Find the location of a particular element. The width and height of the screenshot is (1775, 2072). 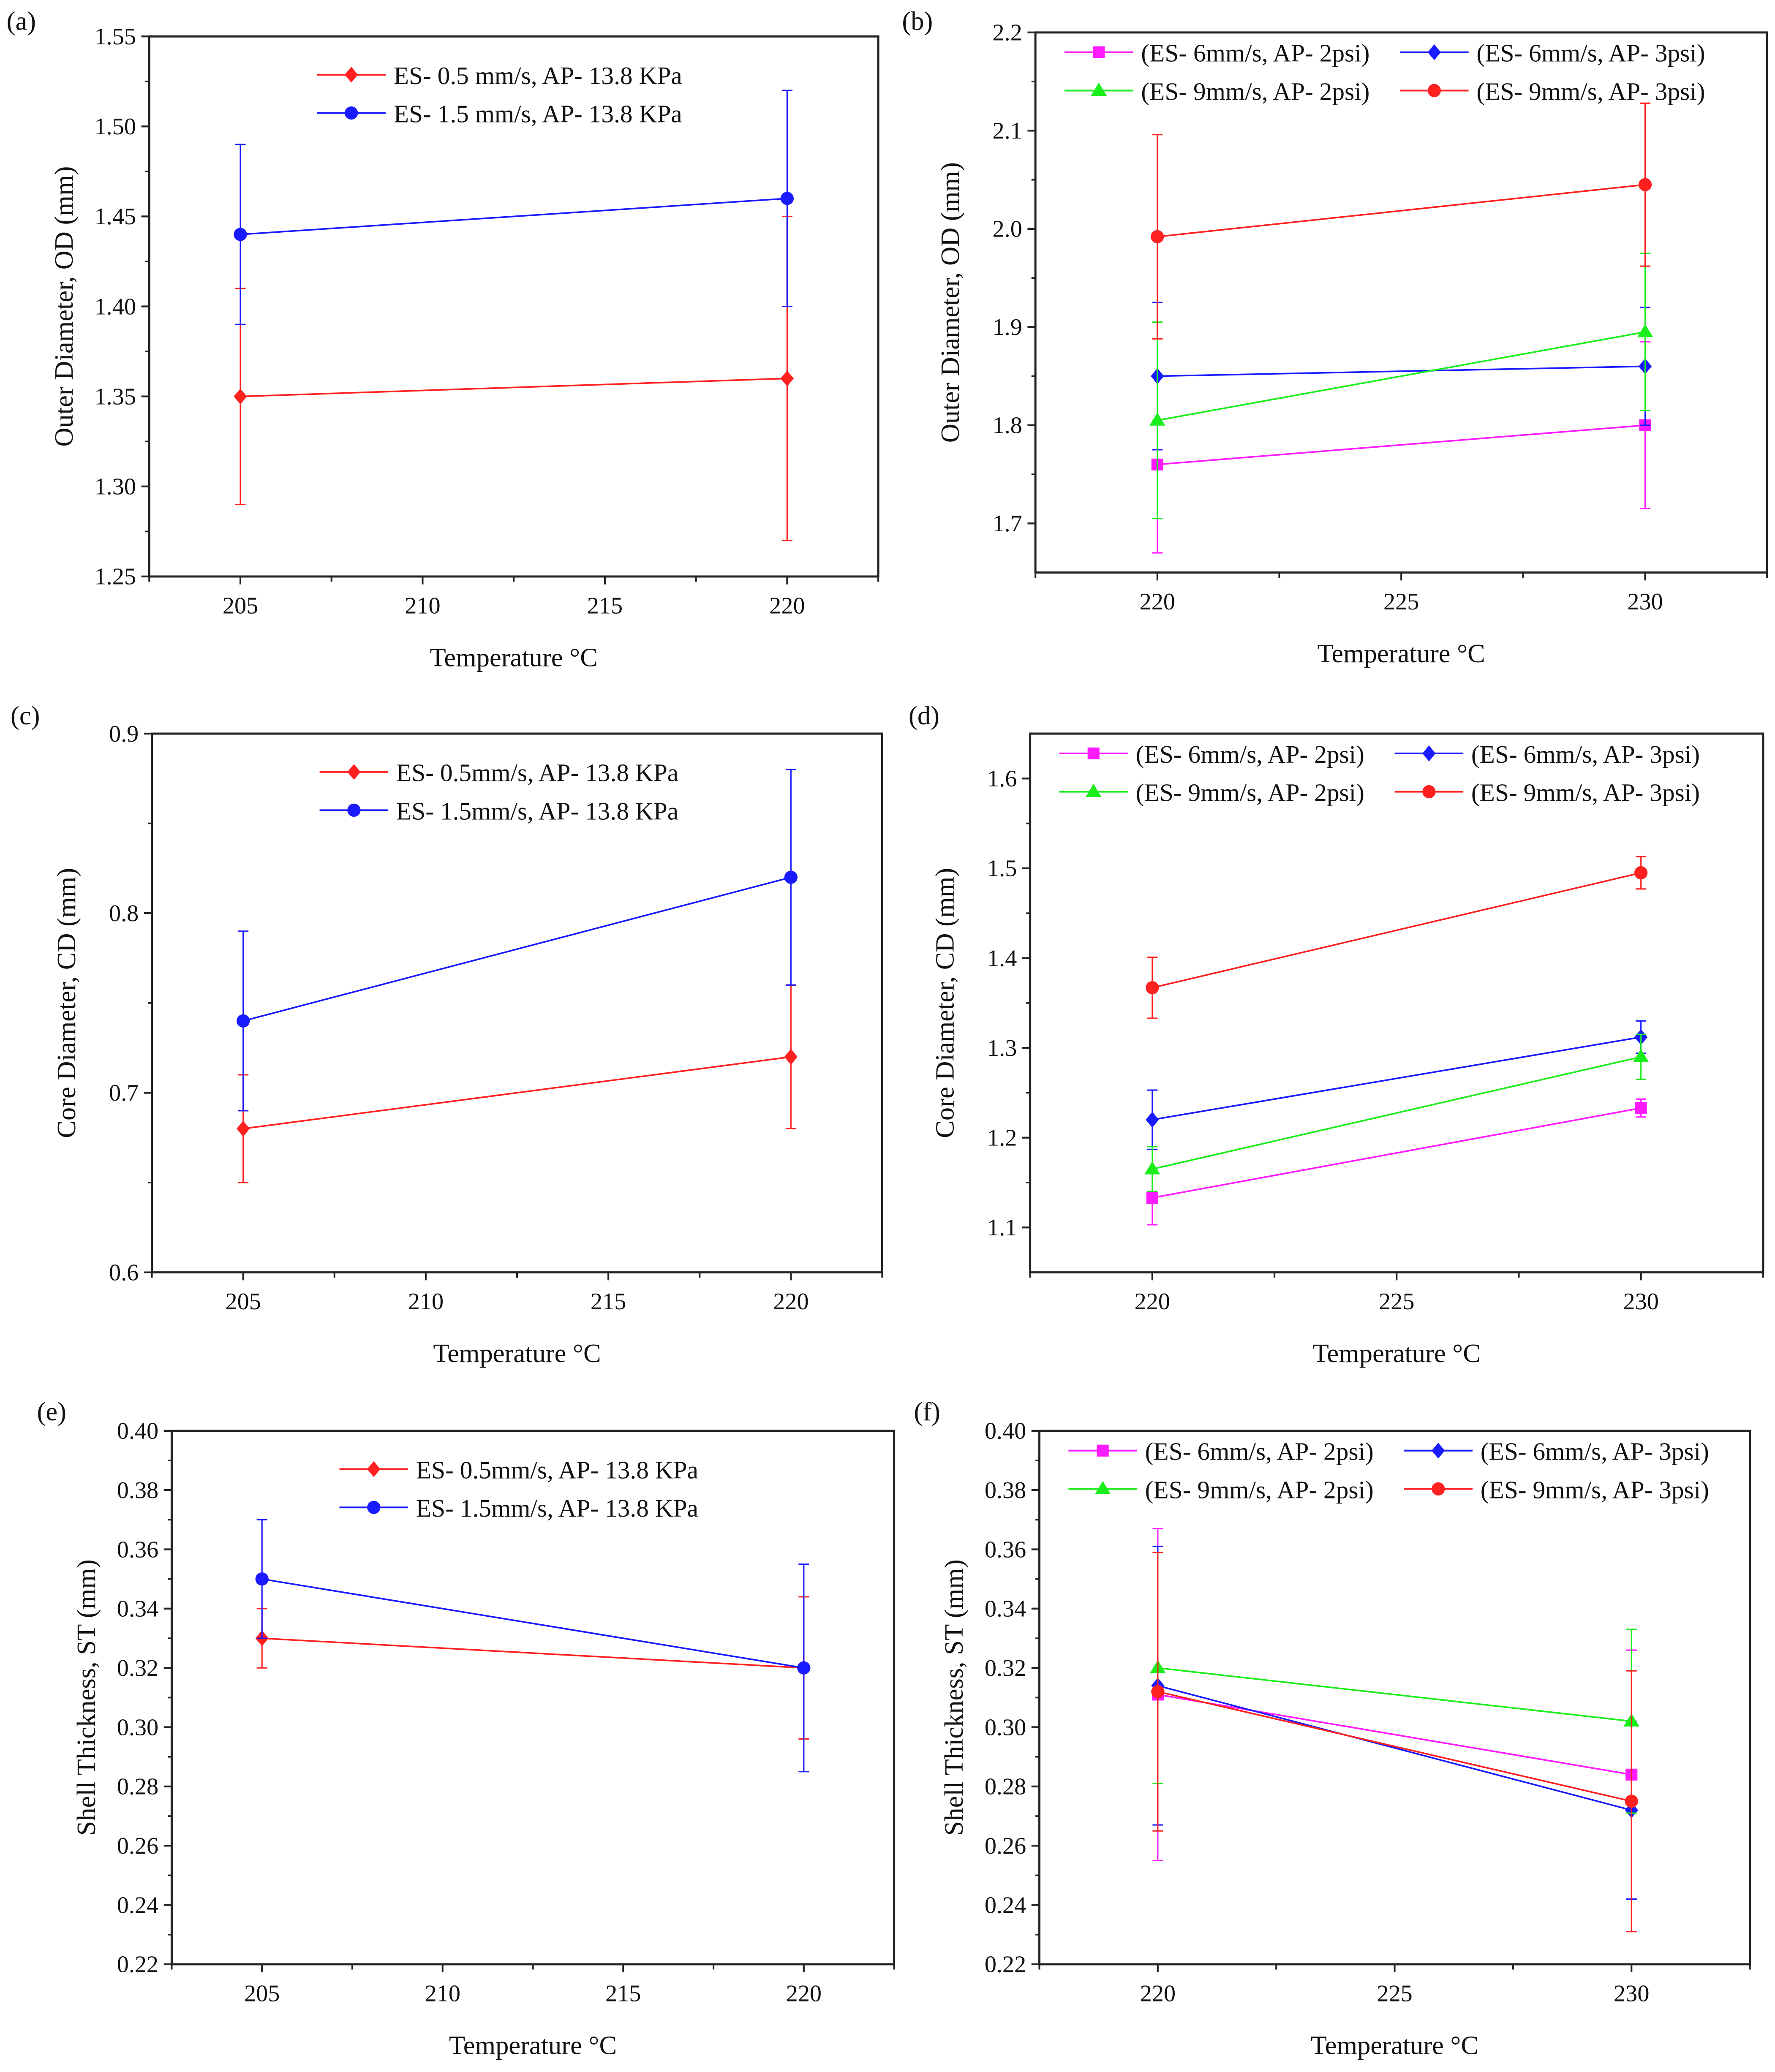

panel-label: (a) is located at coordinates (22, 21).